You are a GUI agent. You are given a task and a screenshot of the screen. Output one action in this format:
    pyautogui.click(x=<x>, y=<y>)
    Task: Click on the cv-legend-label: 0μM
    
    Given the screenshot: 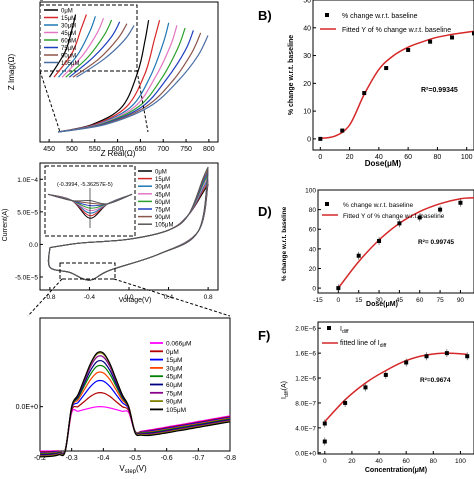 What is the action you would take?
    pyautogui.click(x=161, y=173)
    